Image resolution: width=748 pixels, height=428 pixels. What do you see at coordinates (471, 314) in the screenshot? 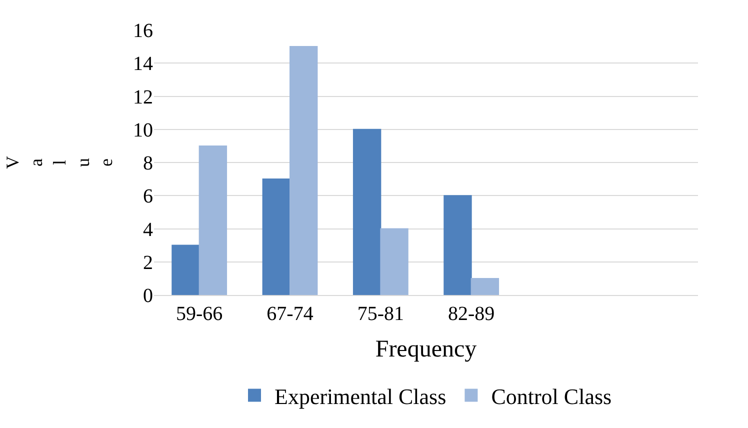
I see `x-tick-label: 82-89` at bounding box center [471, 314].